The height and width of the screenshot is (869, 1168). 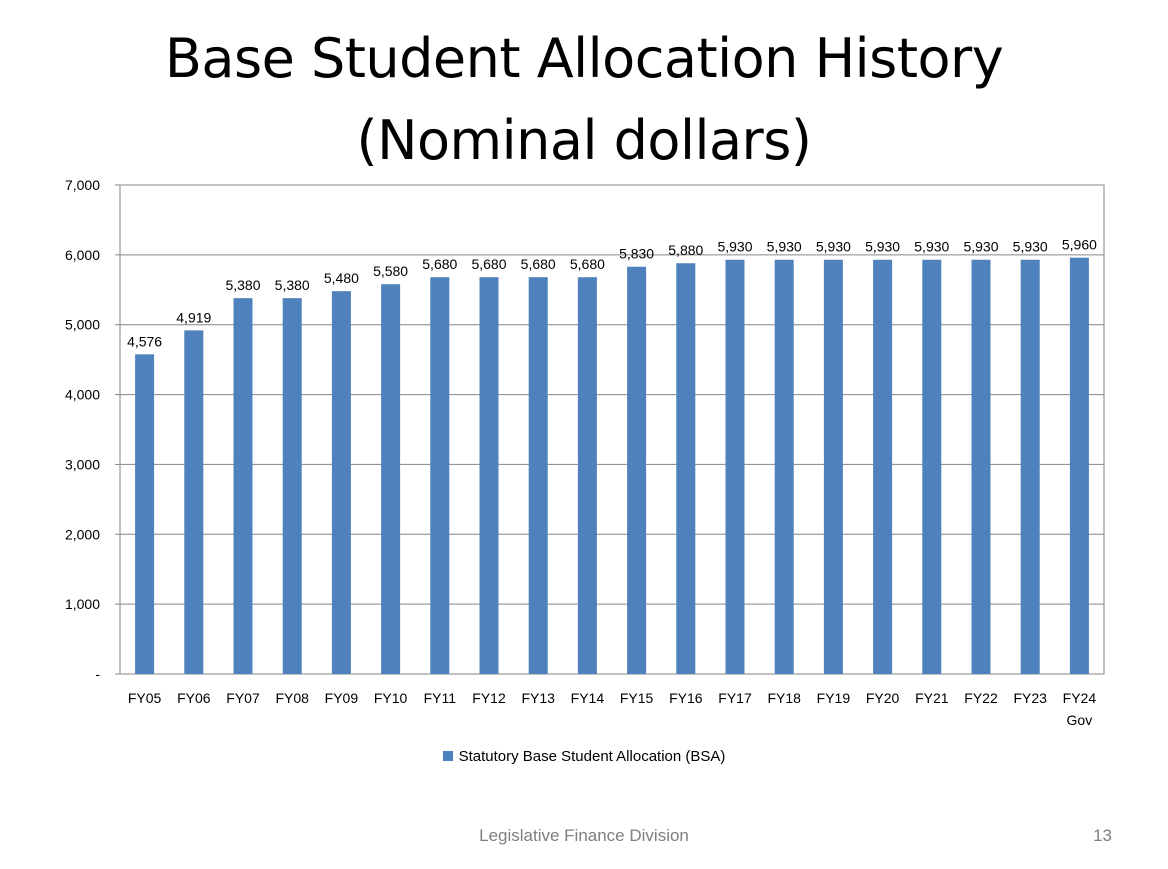 I want to click on y-tick-label: 3,000, so click(x=82, y=464).